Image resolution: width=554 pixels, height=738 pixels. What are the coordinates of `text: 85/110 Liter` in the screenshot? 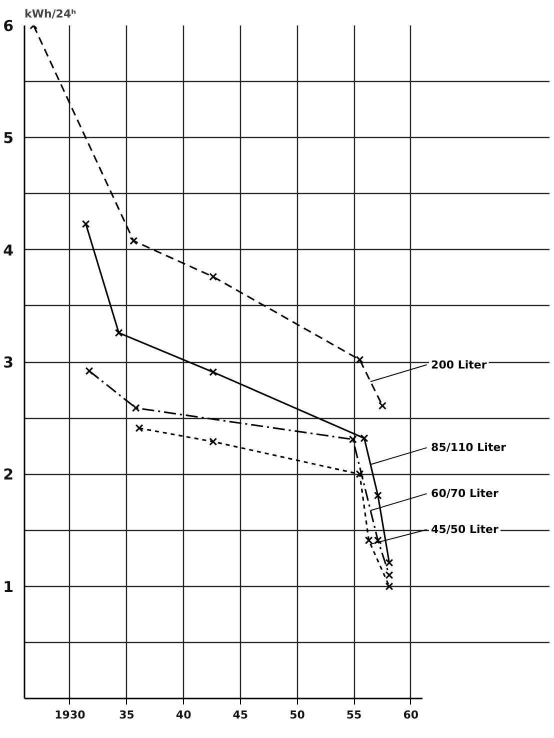 It's located at (469, 447).